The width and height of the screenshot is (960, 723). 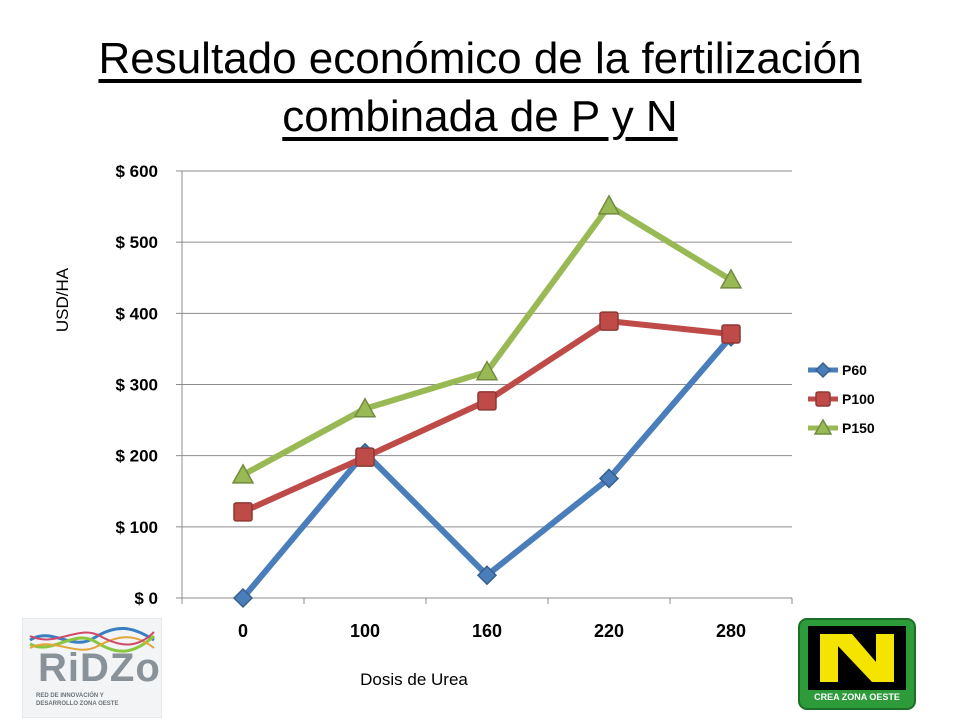 I want to click on ridzo-logo-text: RiDZo, so click(x=99, y=668).